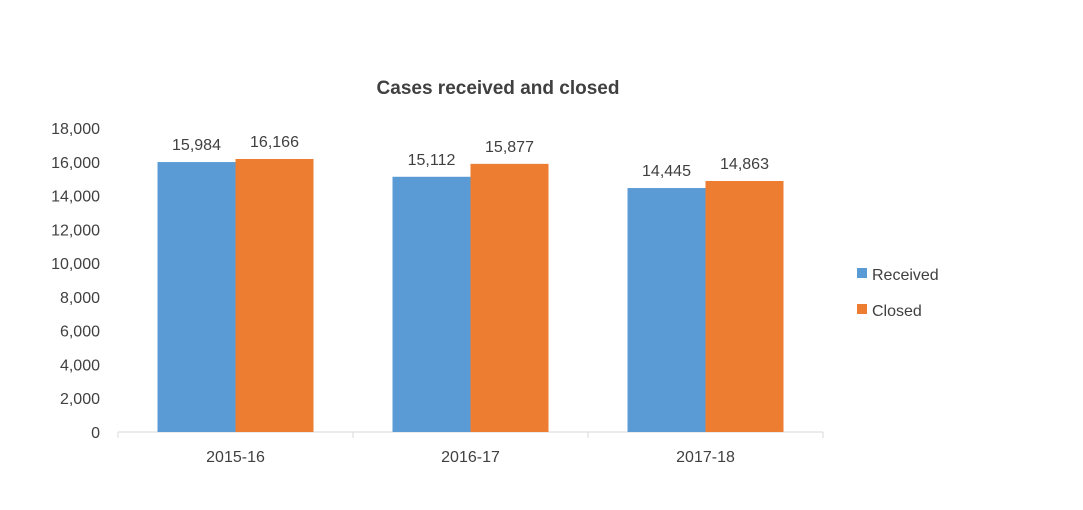  What do you see at coordinates (75, 264) in the screenshot?
I see `y-tick-label: 10,000` at bounding box center [75, 264].